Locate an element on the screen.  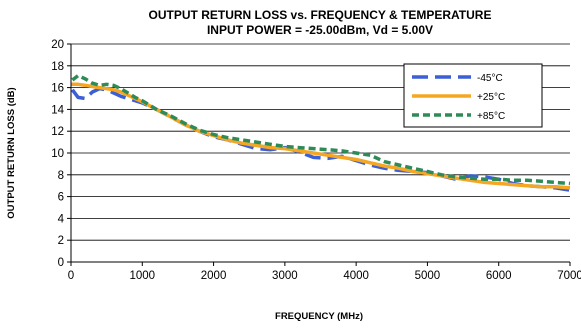
x-tick-label: 7000 is located at coordinates (569, 276).